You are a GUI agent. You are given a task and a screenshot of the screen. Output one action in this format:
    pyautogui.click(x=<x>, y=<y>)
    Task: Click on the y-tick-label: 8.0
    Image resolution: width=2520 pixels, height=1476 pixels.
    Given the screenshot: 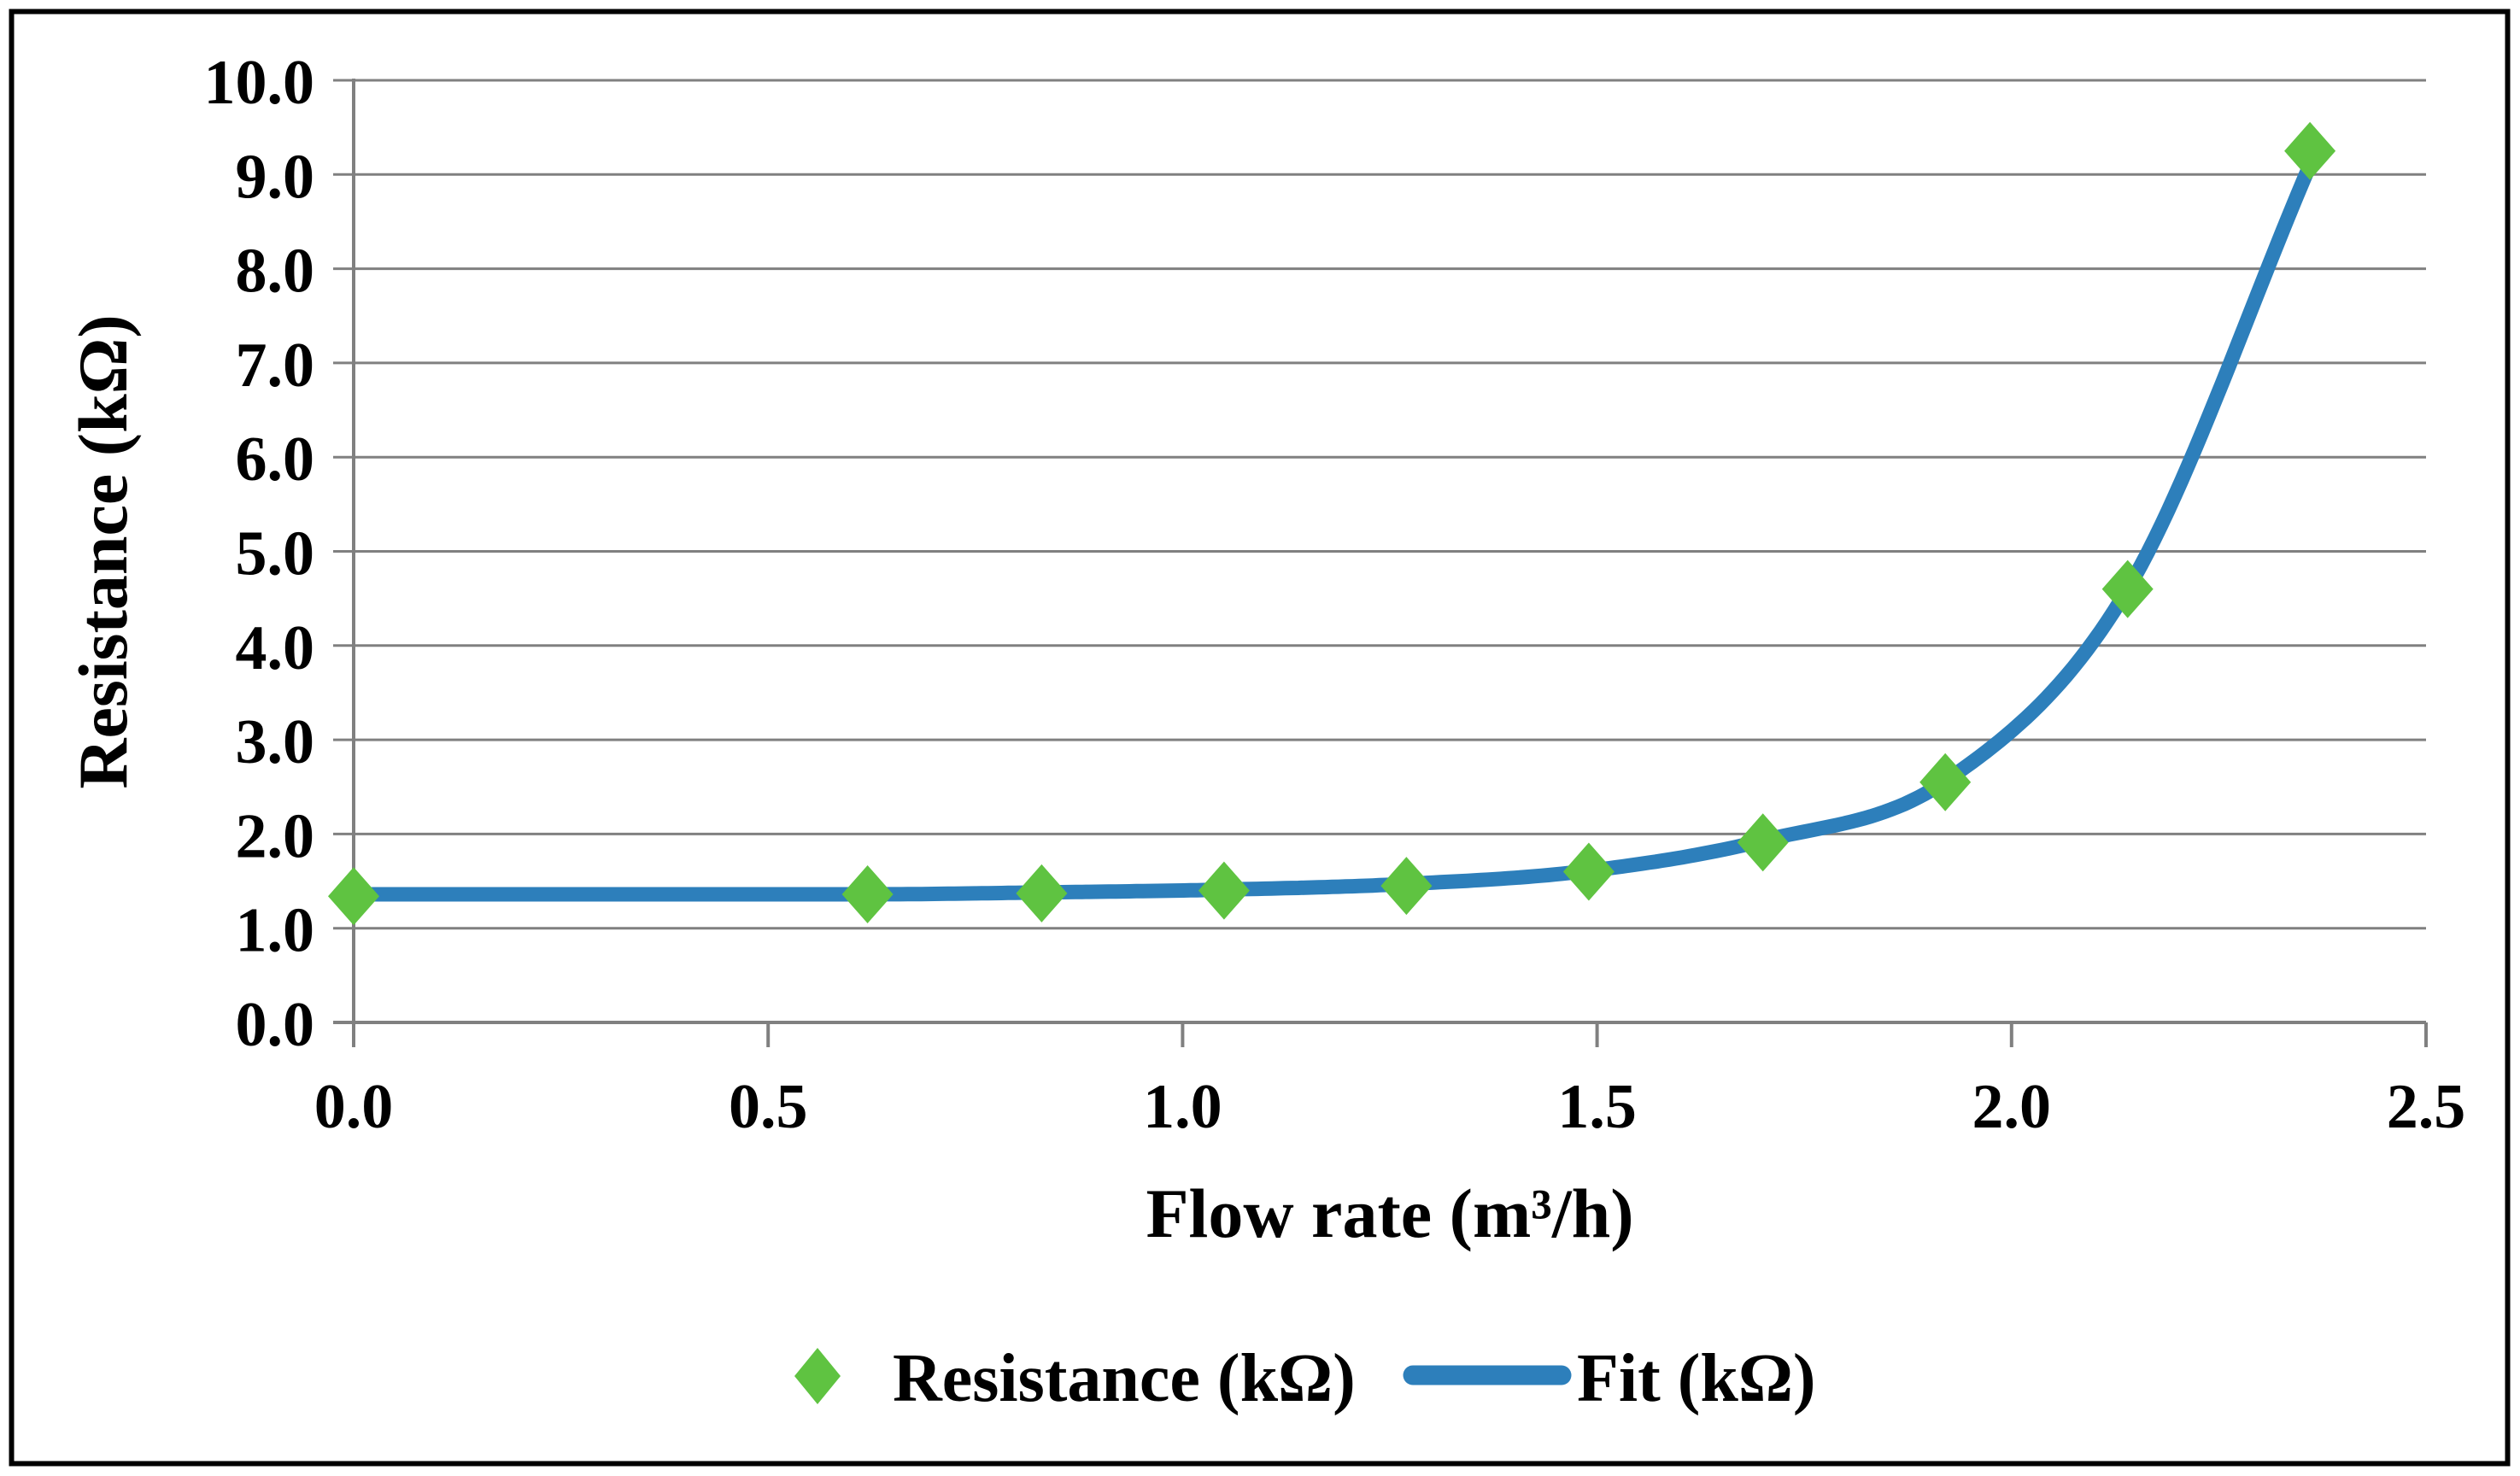 What is the action you would take?
    pyautogui.click(x=275, y=272)
    